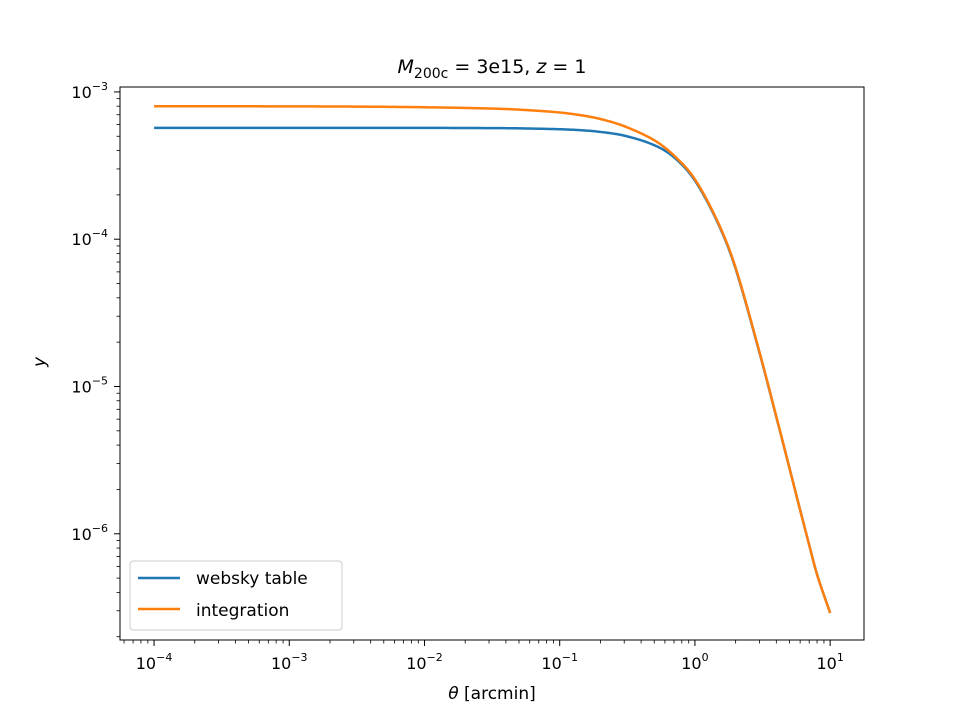  What do you see at coordinates (497, 694) in the screenshot?
I see `x-axis-label-unit: [arcmin]` at bounding box center [497, 694].